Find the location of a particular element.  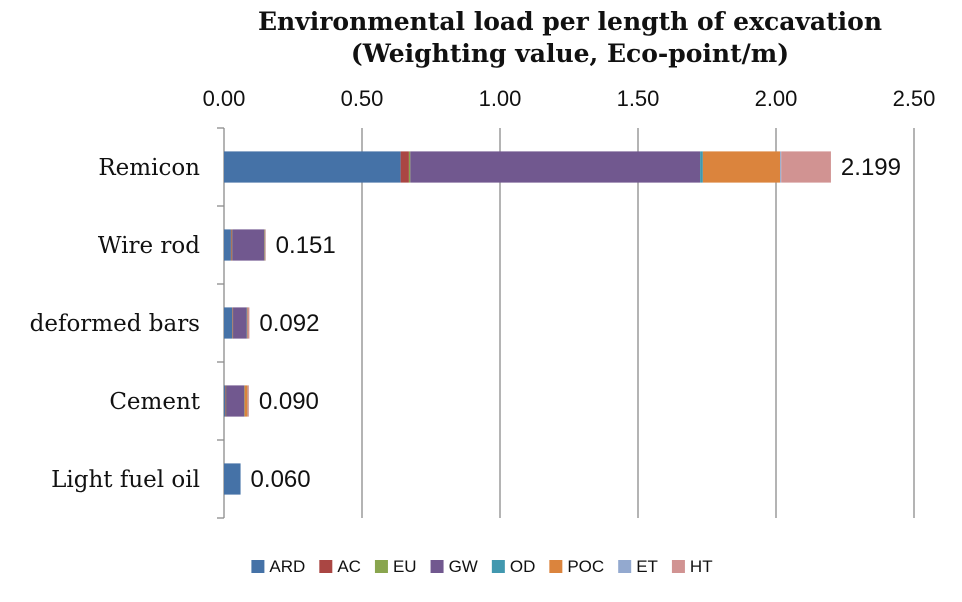

legend-label: HT is located at coordinates (701, 566).